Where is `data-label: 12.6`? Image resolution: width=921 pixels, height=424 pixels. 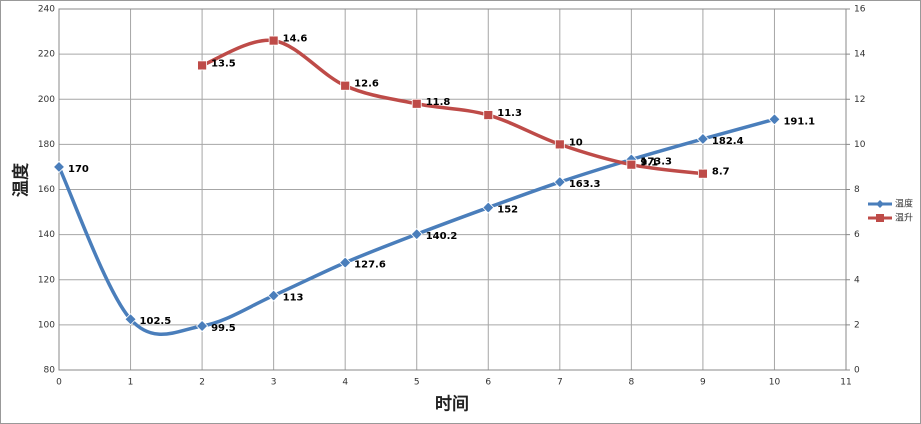 data-label: 12.6 is located at coordinates (366, 84).